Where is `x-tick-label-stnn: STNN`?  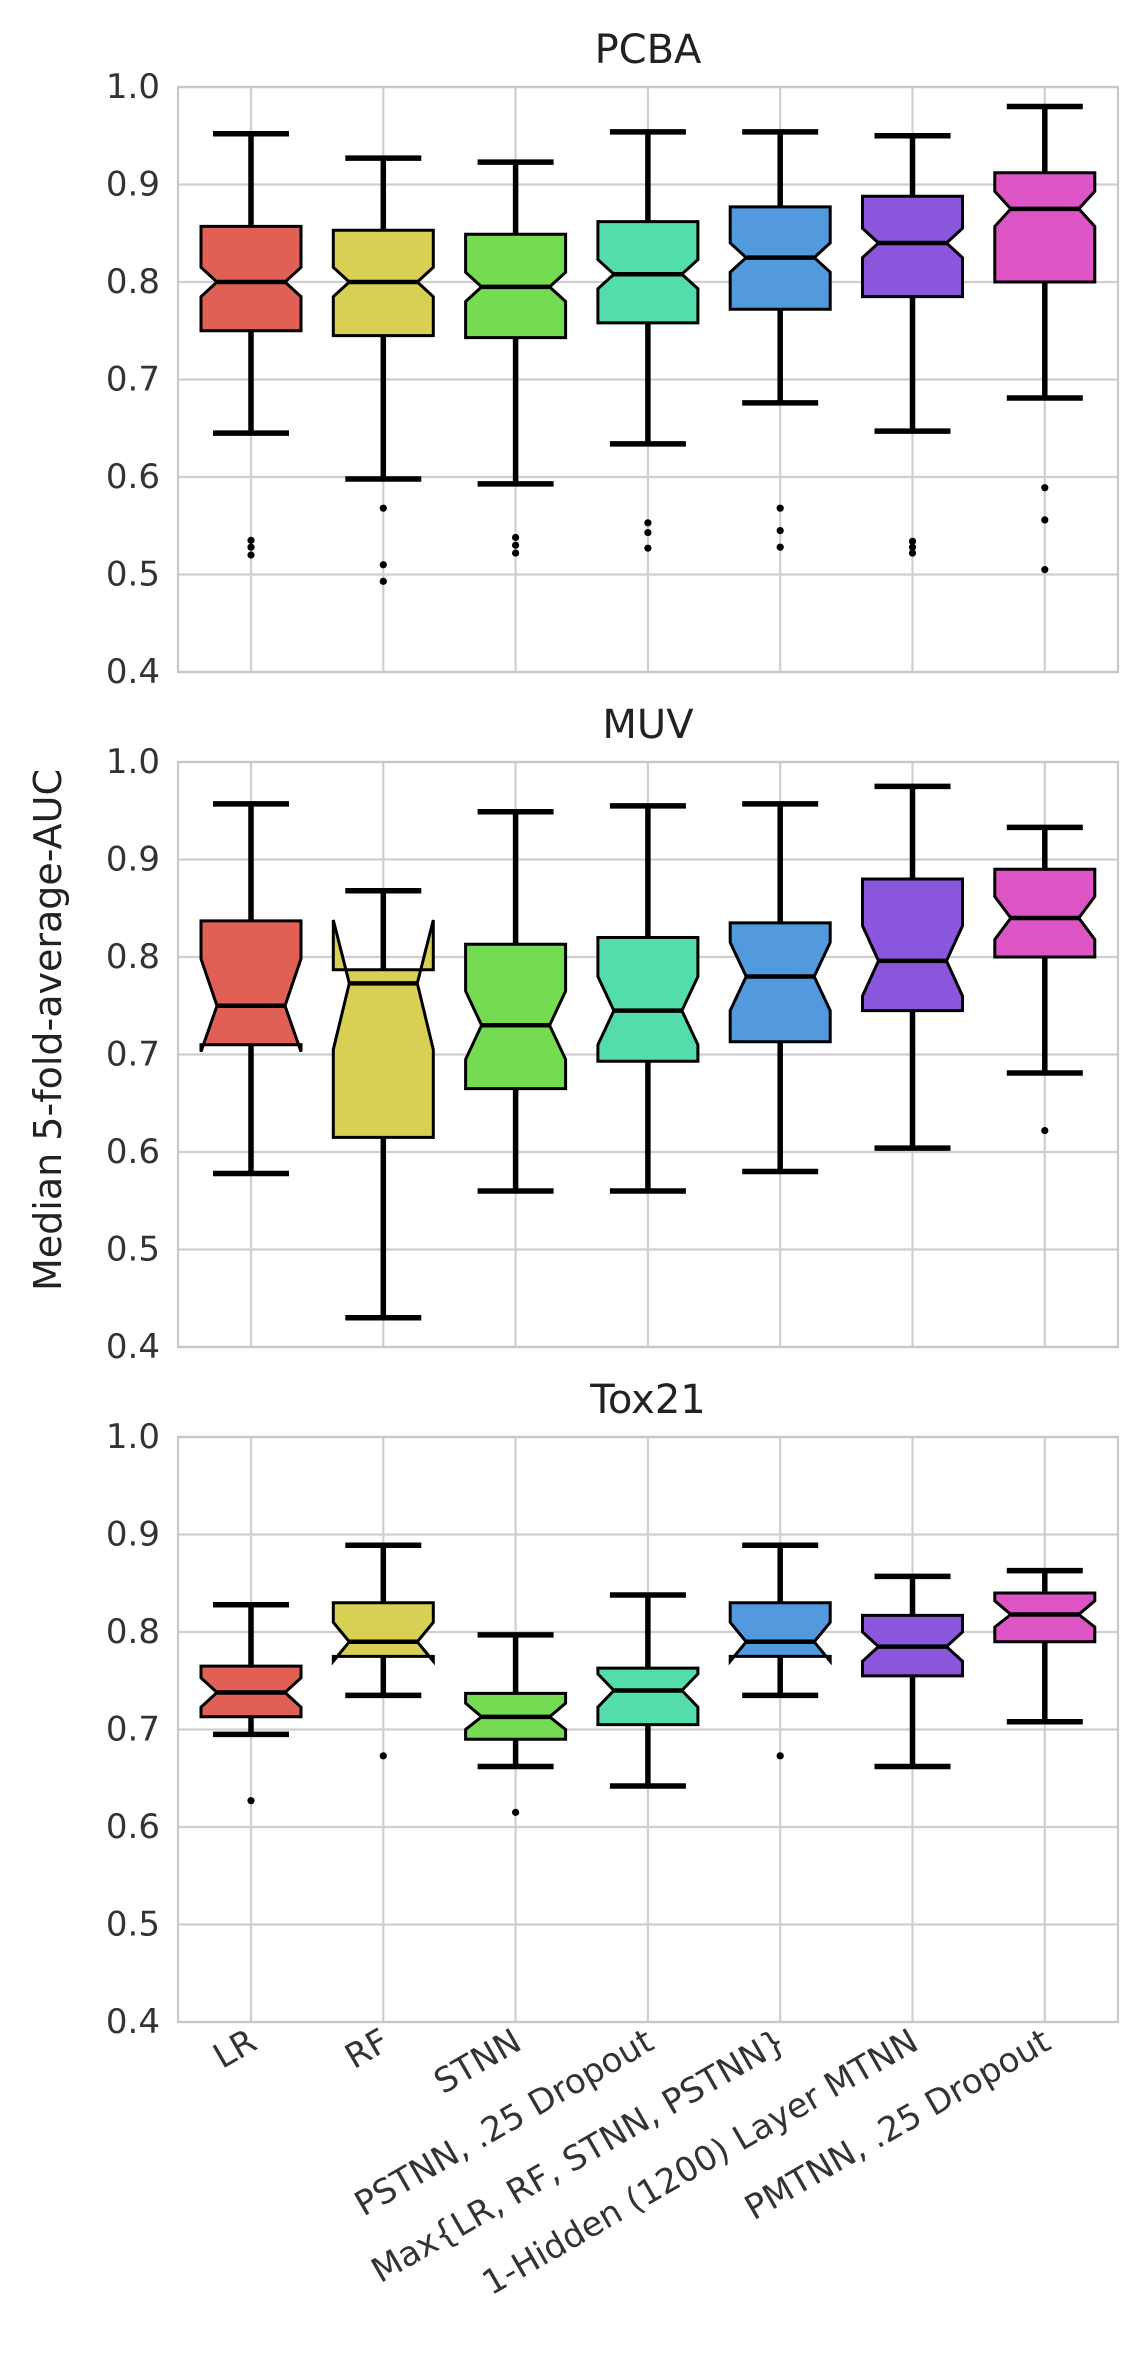
x-tick-label-stnn: STNN is located at coordinates (477, 2061).